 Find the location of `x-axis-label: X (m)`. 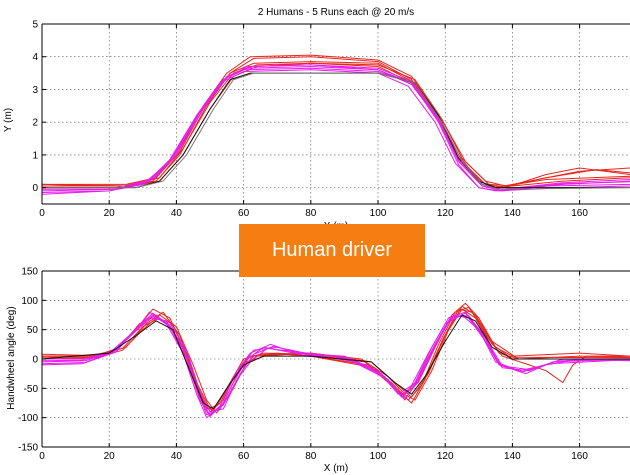

x-axis-label: X (m) is located at coordinates (336, 468).